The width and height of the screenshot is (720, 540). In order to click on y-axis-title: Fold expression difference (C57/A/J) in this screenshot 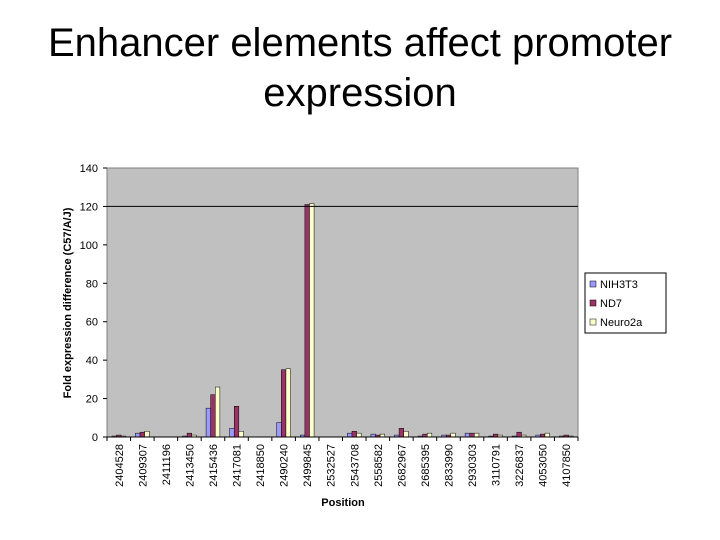, I will do `click(68, 302)`.